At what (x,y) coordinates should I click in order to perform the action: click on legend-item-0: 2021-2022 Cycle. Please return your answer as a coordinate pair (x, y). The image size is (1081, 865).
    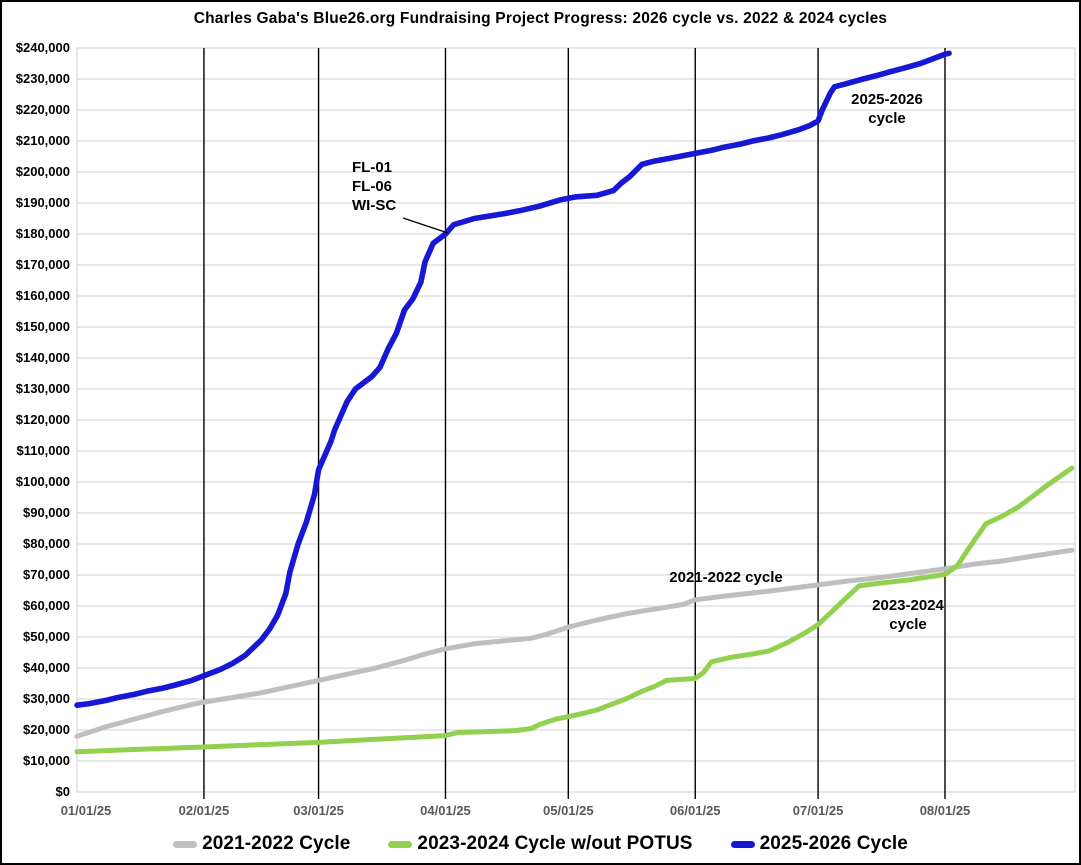
    Looking at the image, I should click on (261, 844).